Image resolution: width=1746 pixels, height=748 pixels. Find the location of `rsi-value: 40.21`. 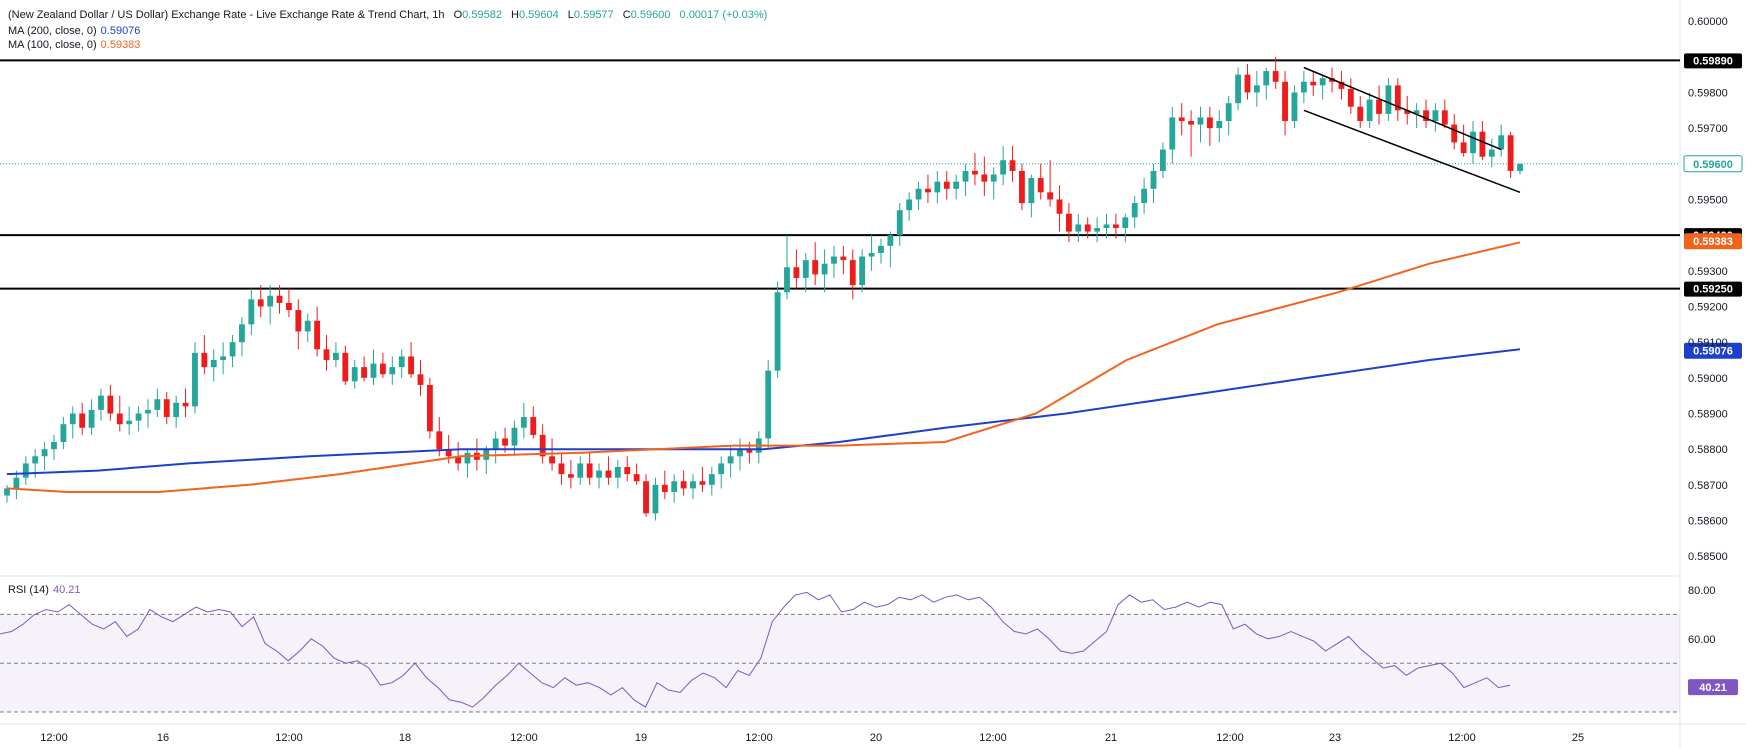

rsi-value: 40.21 is located at coordinates (66, 590).